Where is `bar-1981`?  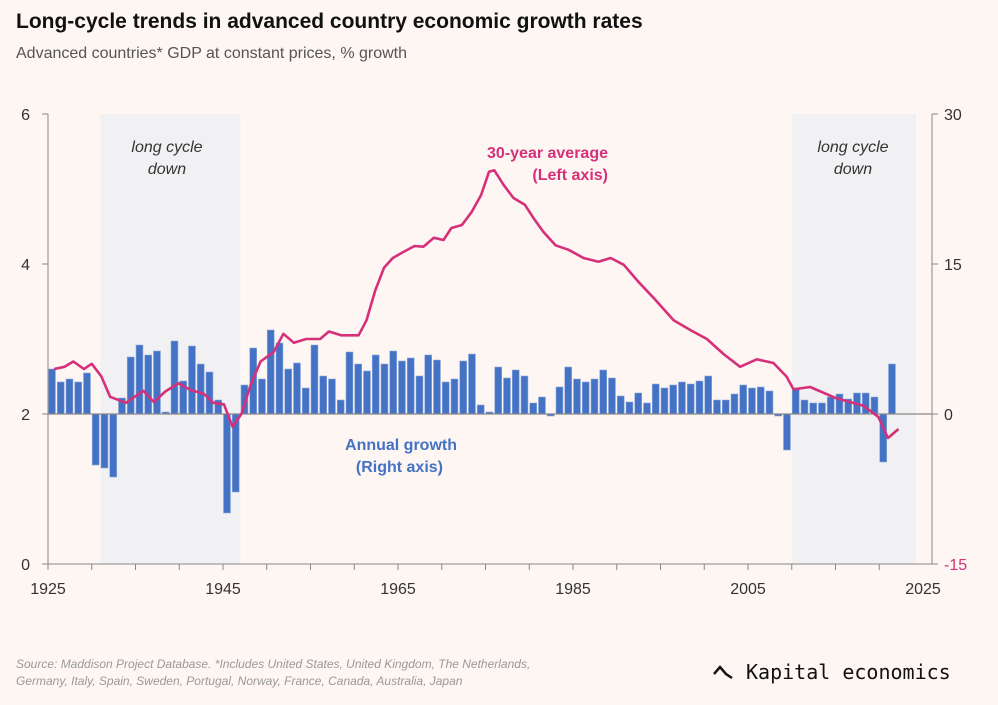
bar-1981 is located at coordinates (542, 405).